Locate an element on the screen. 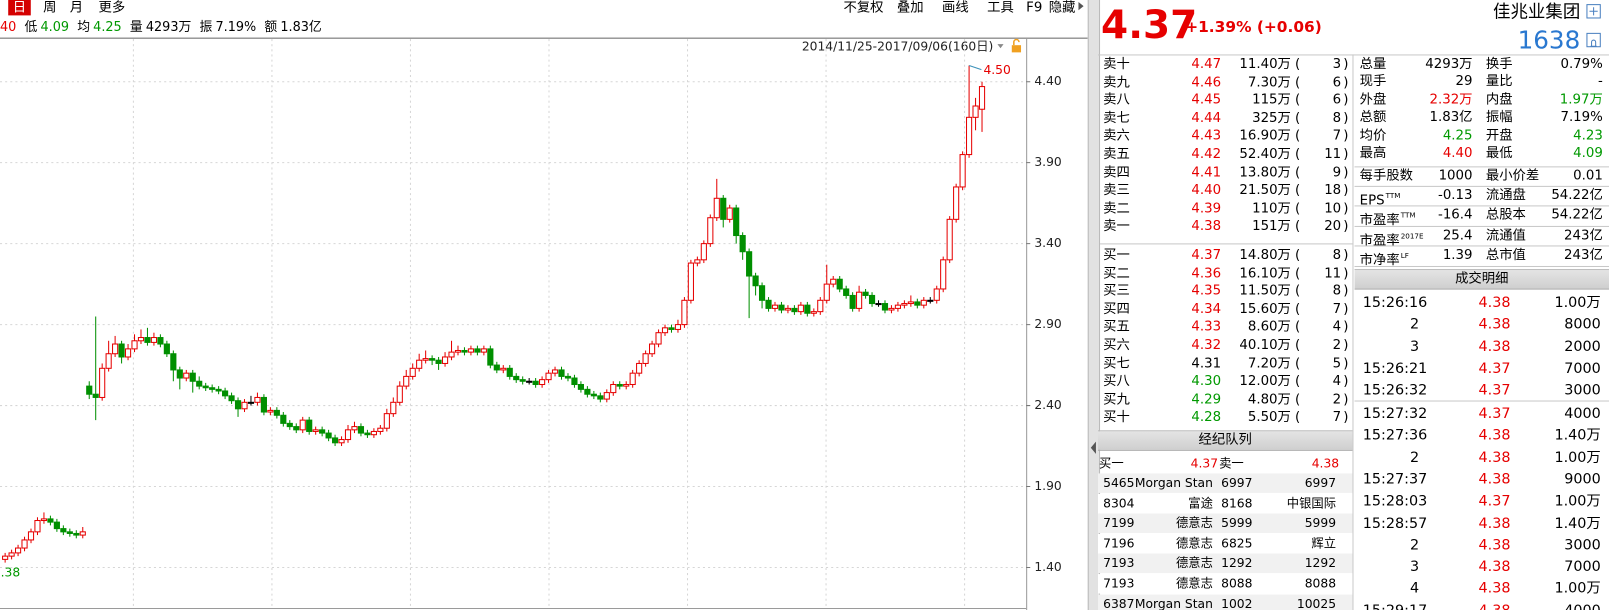  y-tick-label: 1.90 is located at coordinates (1047, 486).